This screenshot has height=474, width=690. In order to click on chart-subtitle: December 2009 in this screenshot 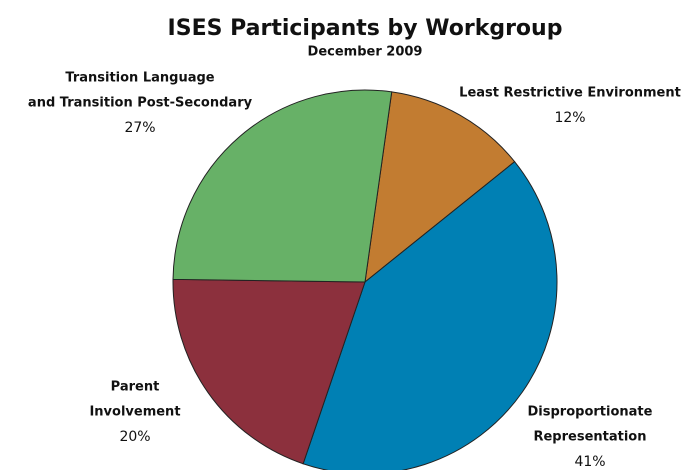, I will do `click(365, 52)`.